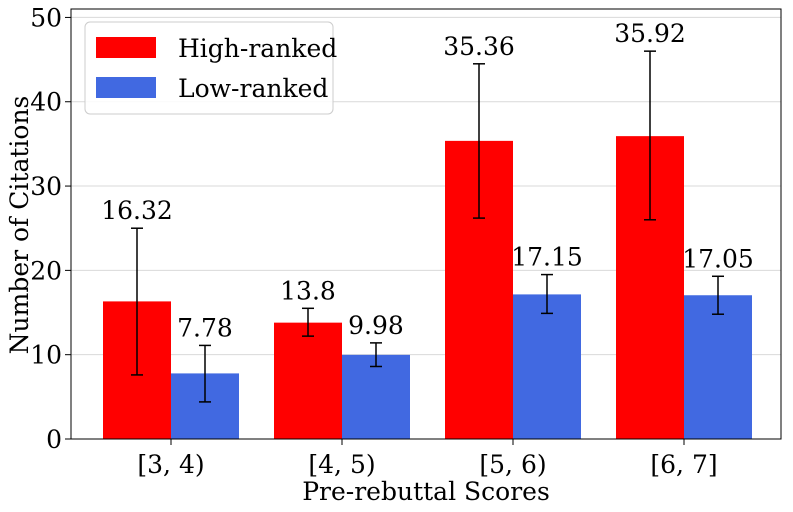 This screenshot has width=793, height=512. What do you see at coordinates (650, 33) in the screenshot?
I see `data-label-high-ranked: 35.92` at bounding box center [650, 33].